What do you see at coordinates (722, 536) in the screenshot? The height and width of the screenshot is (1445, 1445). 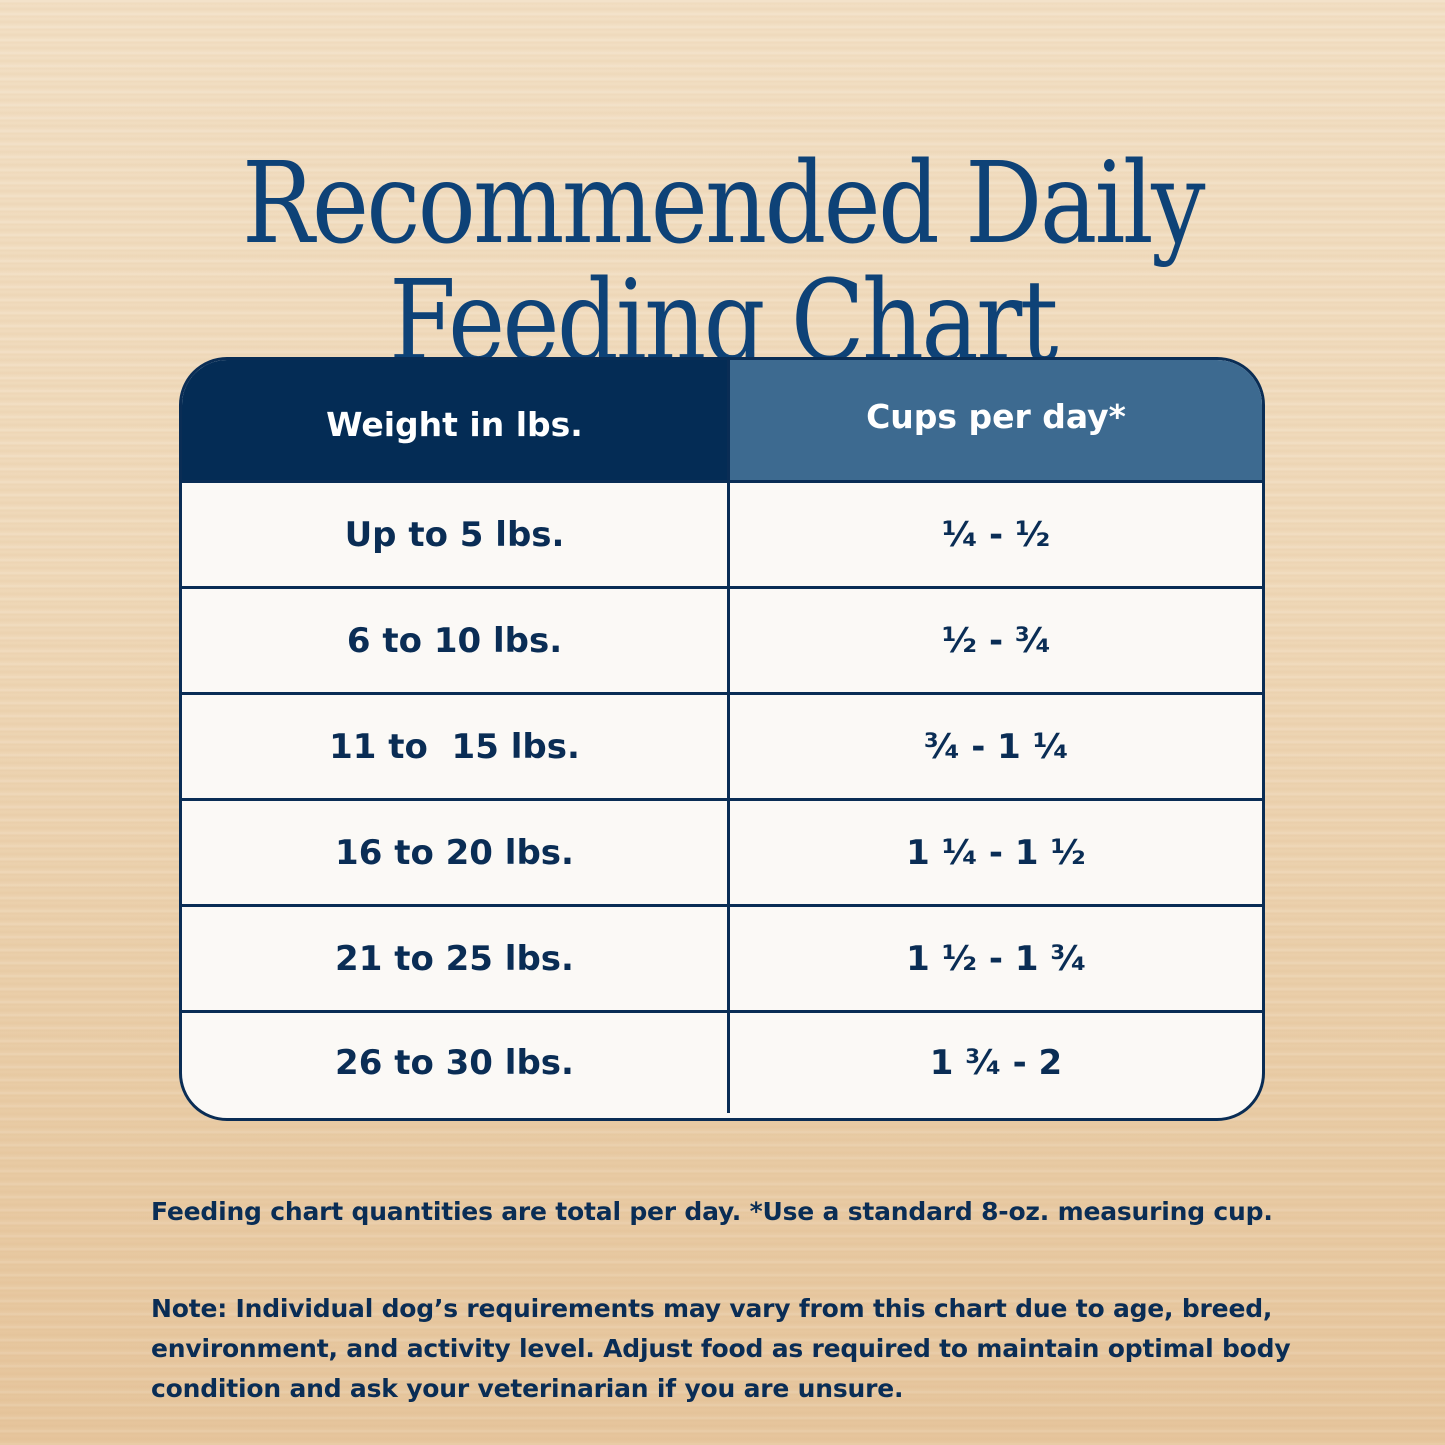 I see `table-row: Up to 5 lbs. ¹⁄₄ - ¹⁄₂` at bounding box center [722, 536].